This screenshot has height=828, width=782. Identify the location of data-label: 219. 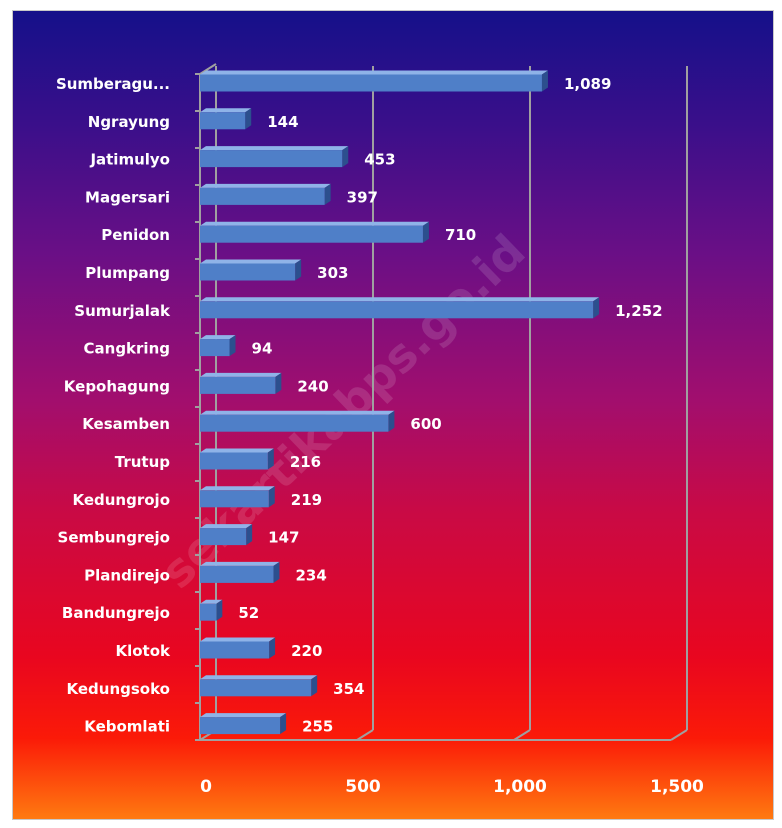
(306, 500).